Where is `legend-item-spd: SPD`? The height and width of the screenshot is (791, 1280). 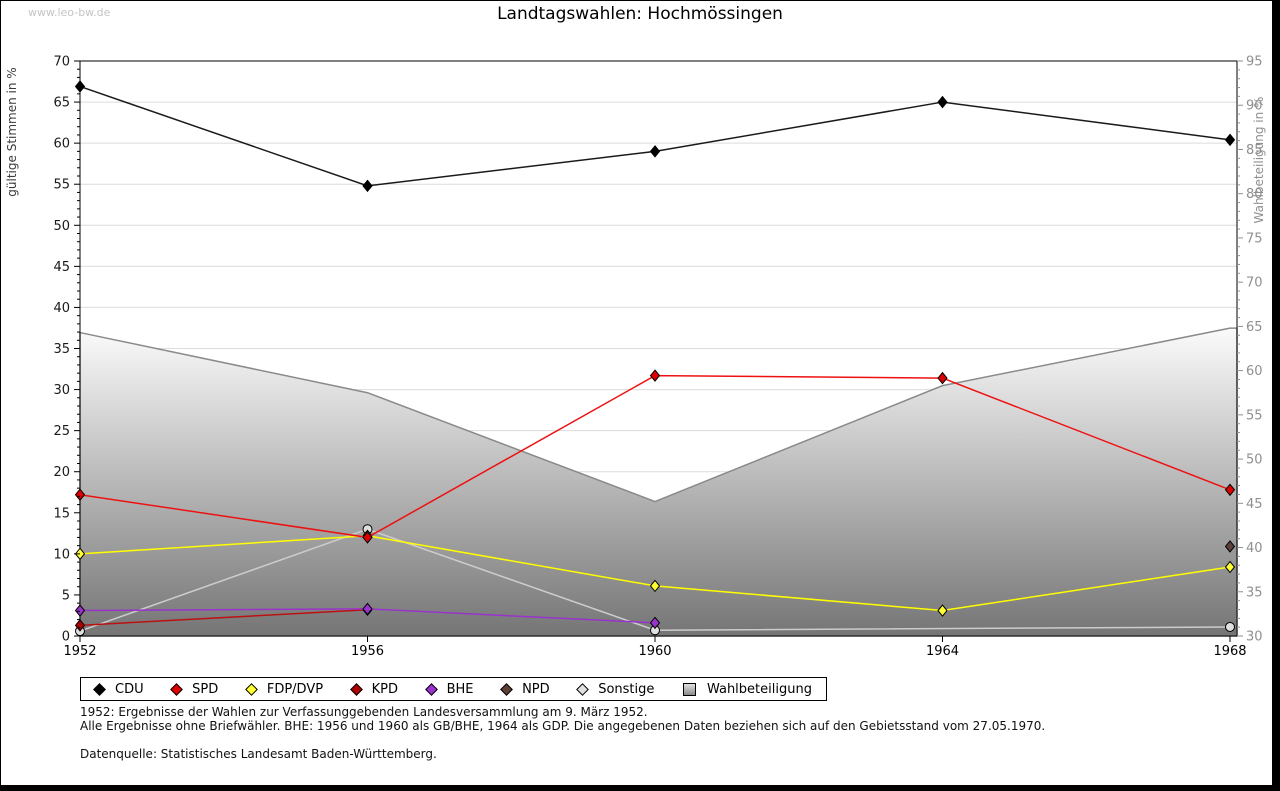
legend-item-spd: SPD is located at coordinates (194, 689).